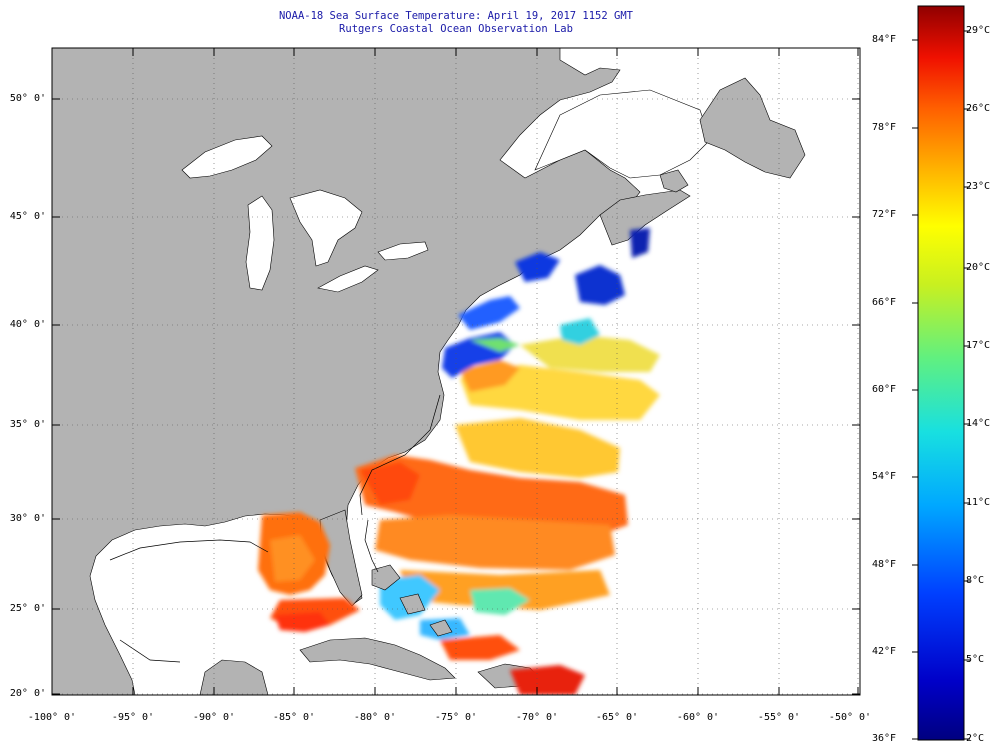  Describe the element at coordinates (456, 717) in the screenshot. I see `lon-label-75: -75° 0'` at that location.